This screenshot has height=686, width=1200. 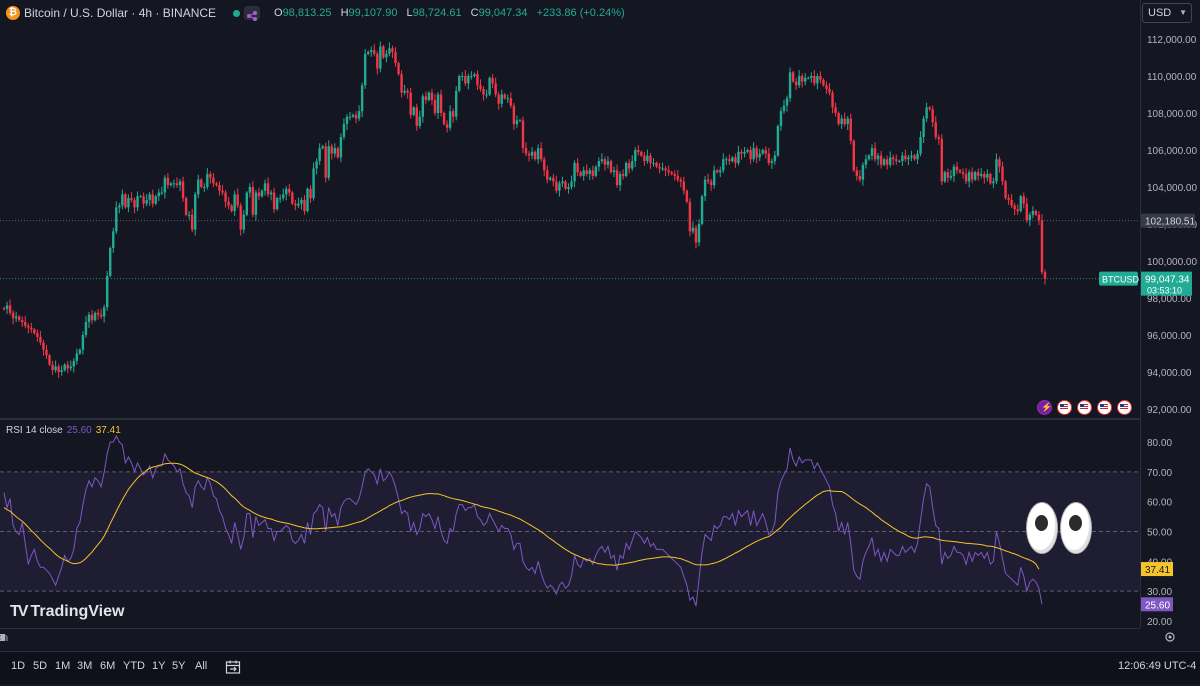 I want to click on rsi-legend: RSI 14 close 25.60 37.41, so click(x=63, y=431).